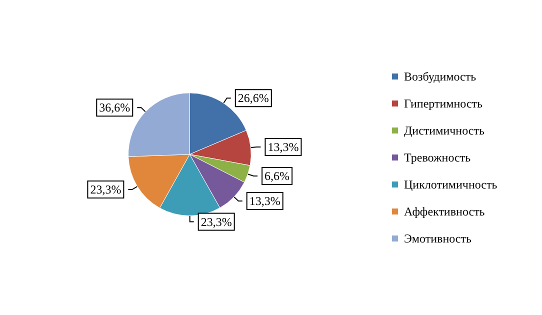 The height and width of the screenshot is (315, 542). What do you see at coordinates (114, 107) in the screenshot?
I see `data-label: 36,6%` at bounding box center [114, 107].